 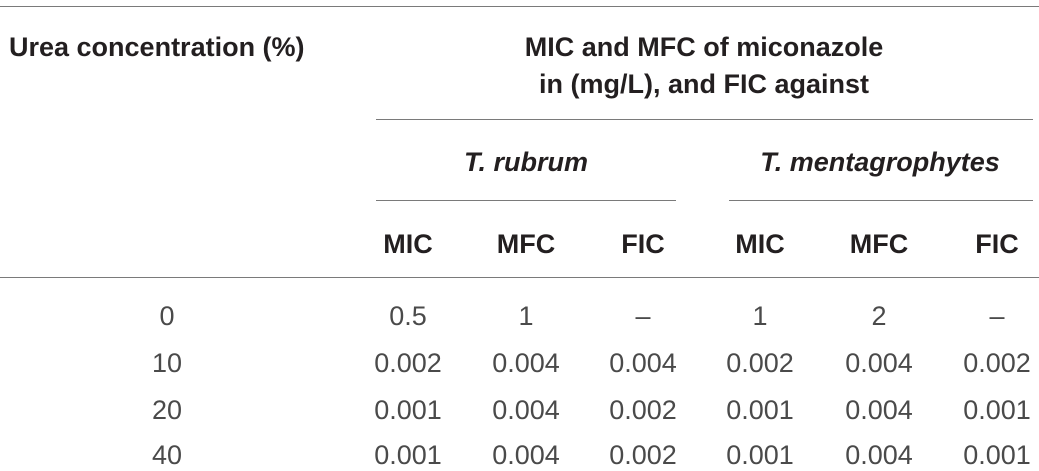 What do you see at coordinates (167, 410) in the screenshot?
I see `urea-cell: 20` at bounding box center [167, 410].